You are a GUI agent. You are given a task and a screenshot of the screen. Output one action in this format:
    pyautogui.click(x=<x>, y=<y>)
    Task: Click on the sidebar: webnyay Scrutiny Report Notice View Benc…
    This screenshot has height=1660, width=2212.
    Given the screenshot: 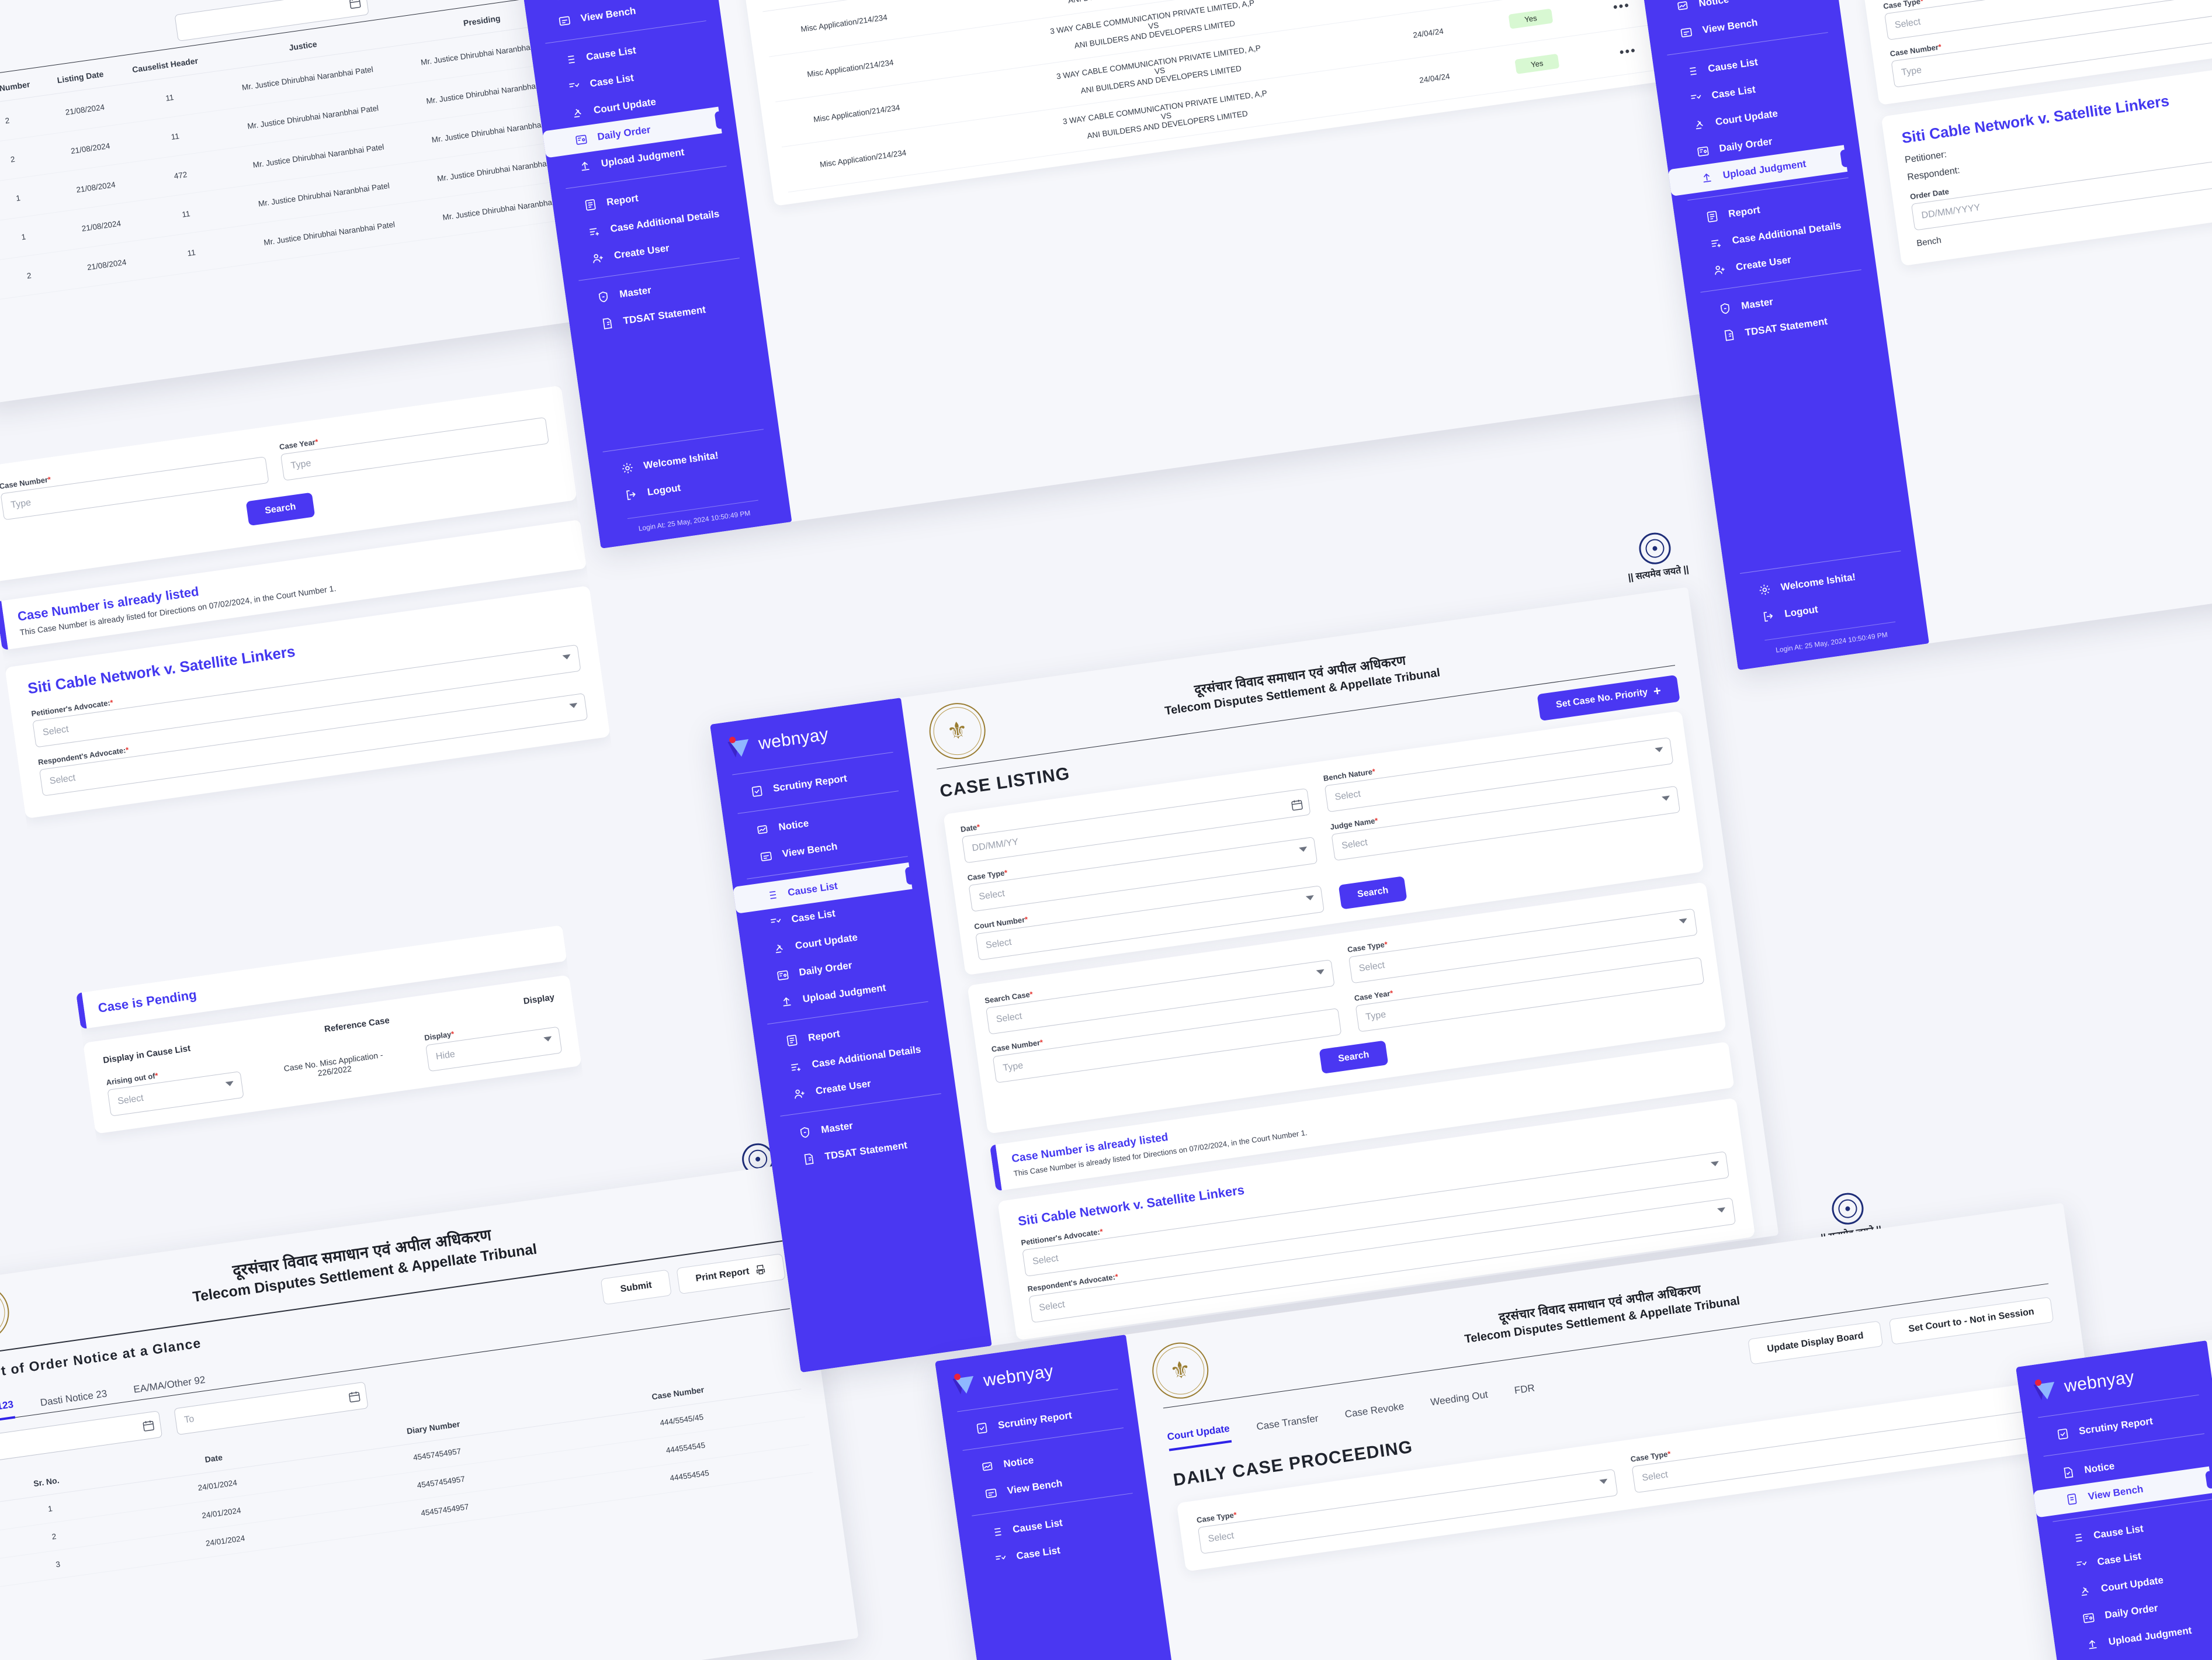 What is the action you would take?
    pyautogui.click(x=851, y=1035)
    